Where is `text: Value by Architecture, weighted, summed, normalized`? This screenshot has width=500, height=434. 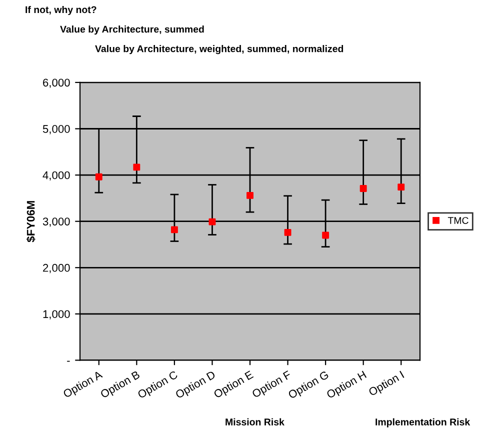
text: Value by Architecture, weighted, summed, normalized is located at coordinates (219, 49).